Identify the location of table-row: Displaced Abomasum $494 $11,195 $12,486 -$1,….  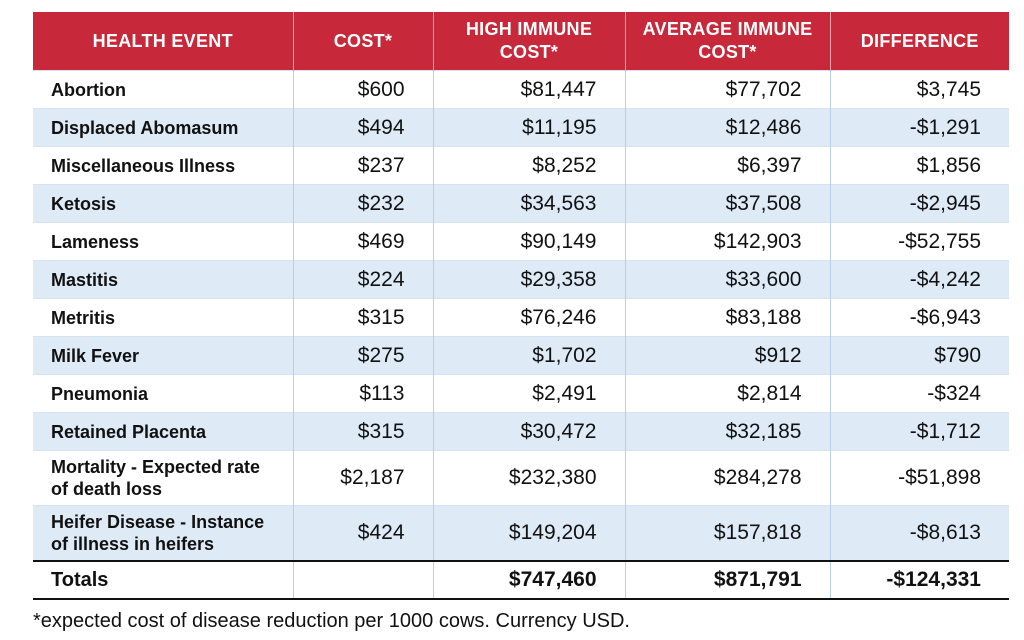
(521, 127).